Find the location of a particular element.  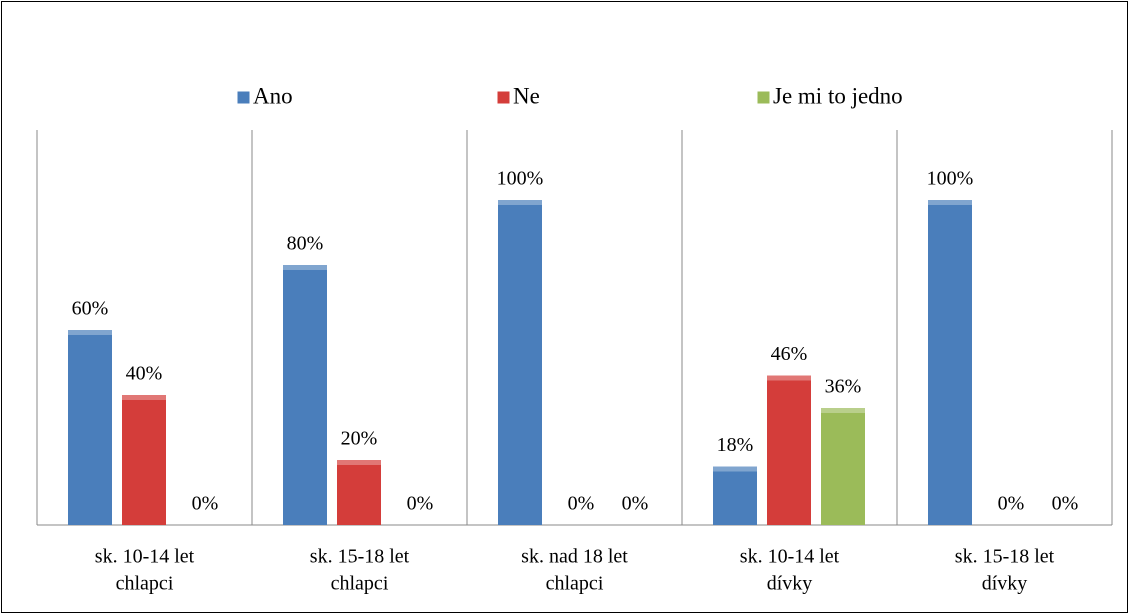

data-label: 46% is located at coordinates (789, 354).